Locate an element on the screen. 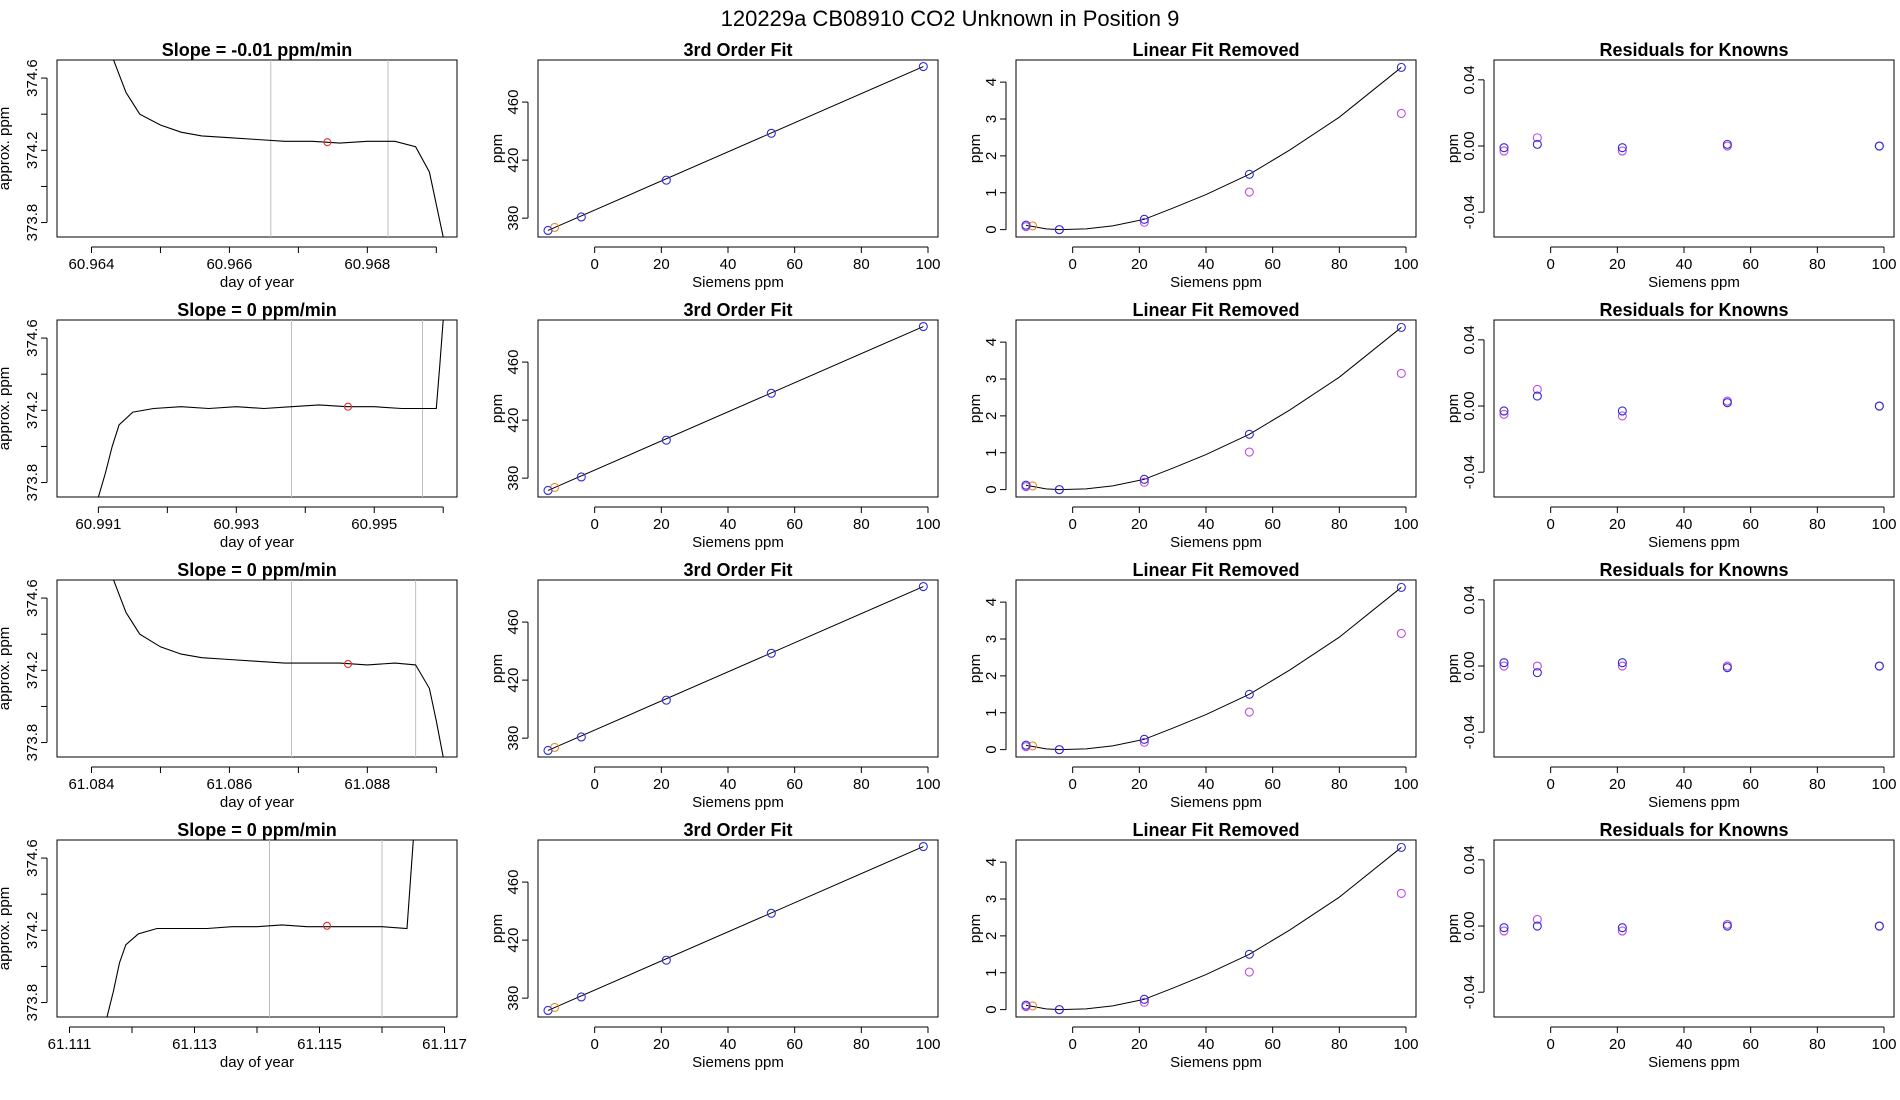 This screenshot has width=1900, height=1100. fit-line is located at coordinates (735, 928).